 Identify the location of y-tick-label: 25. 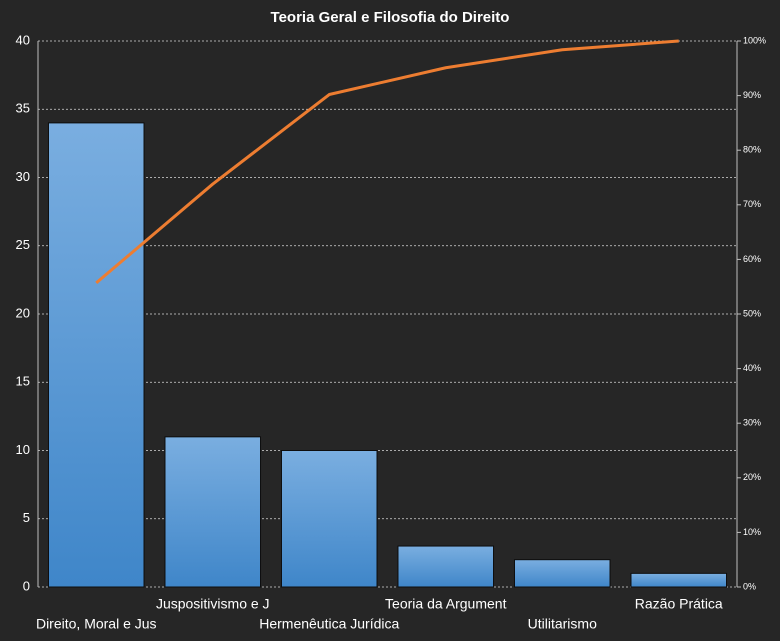
(23, 244).